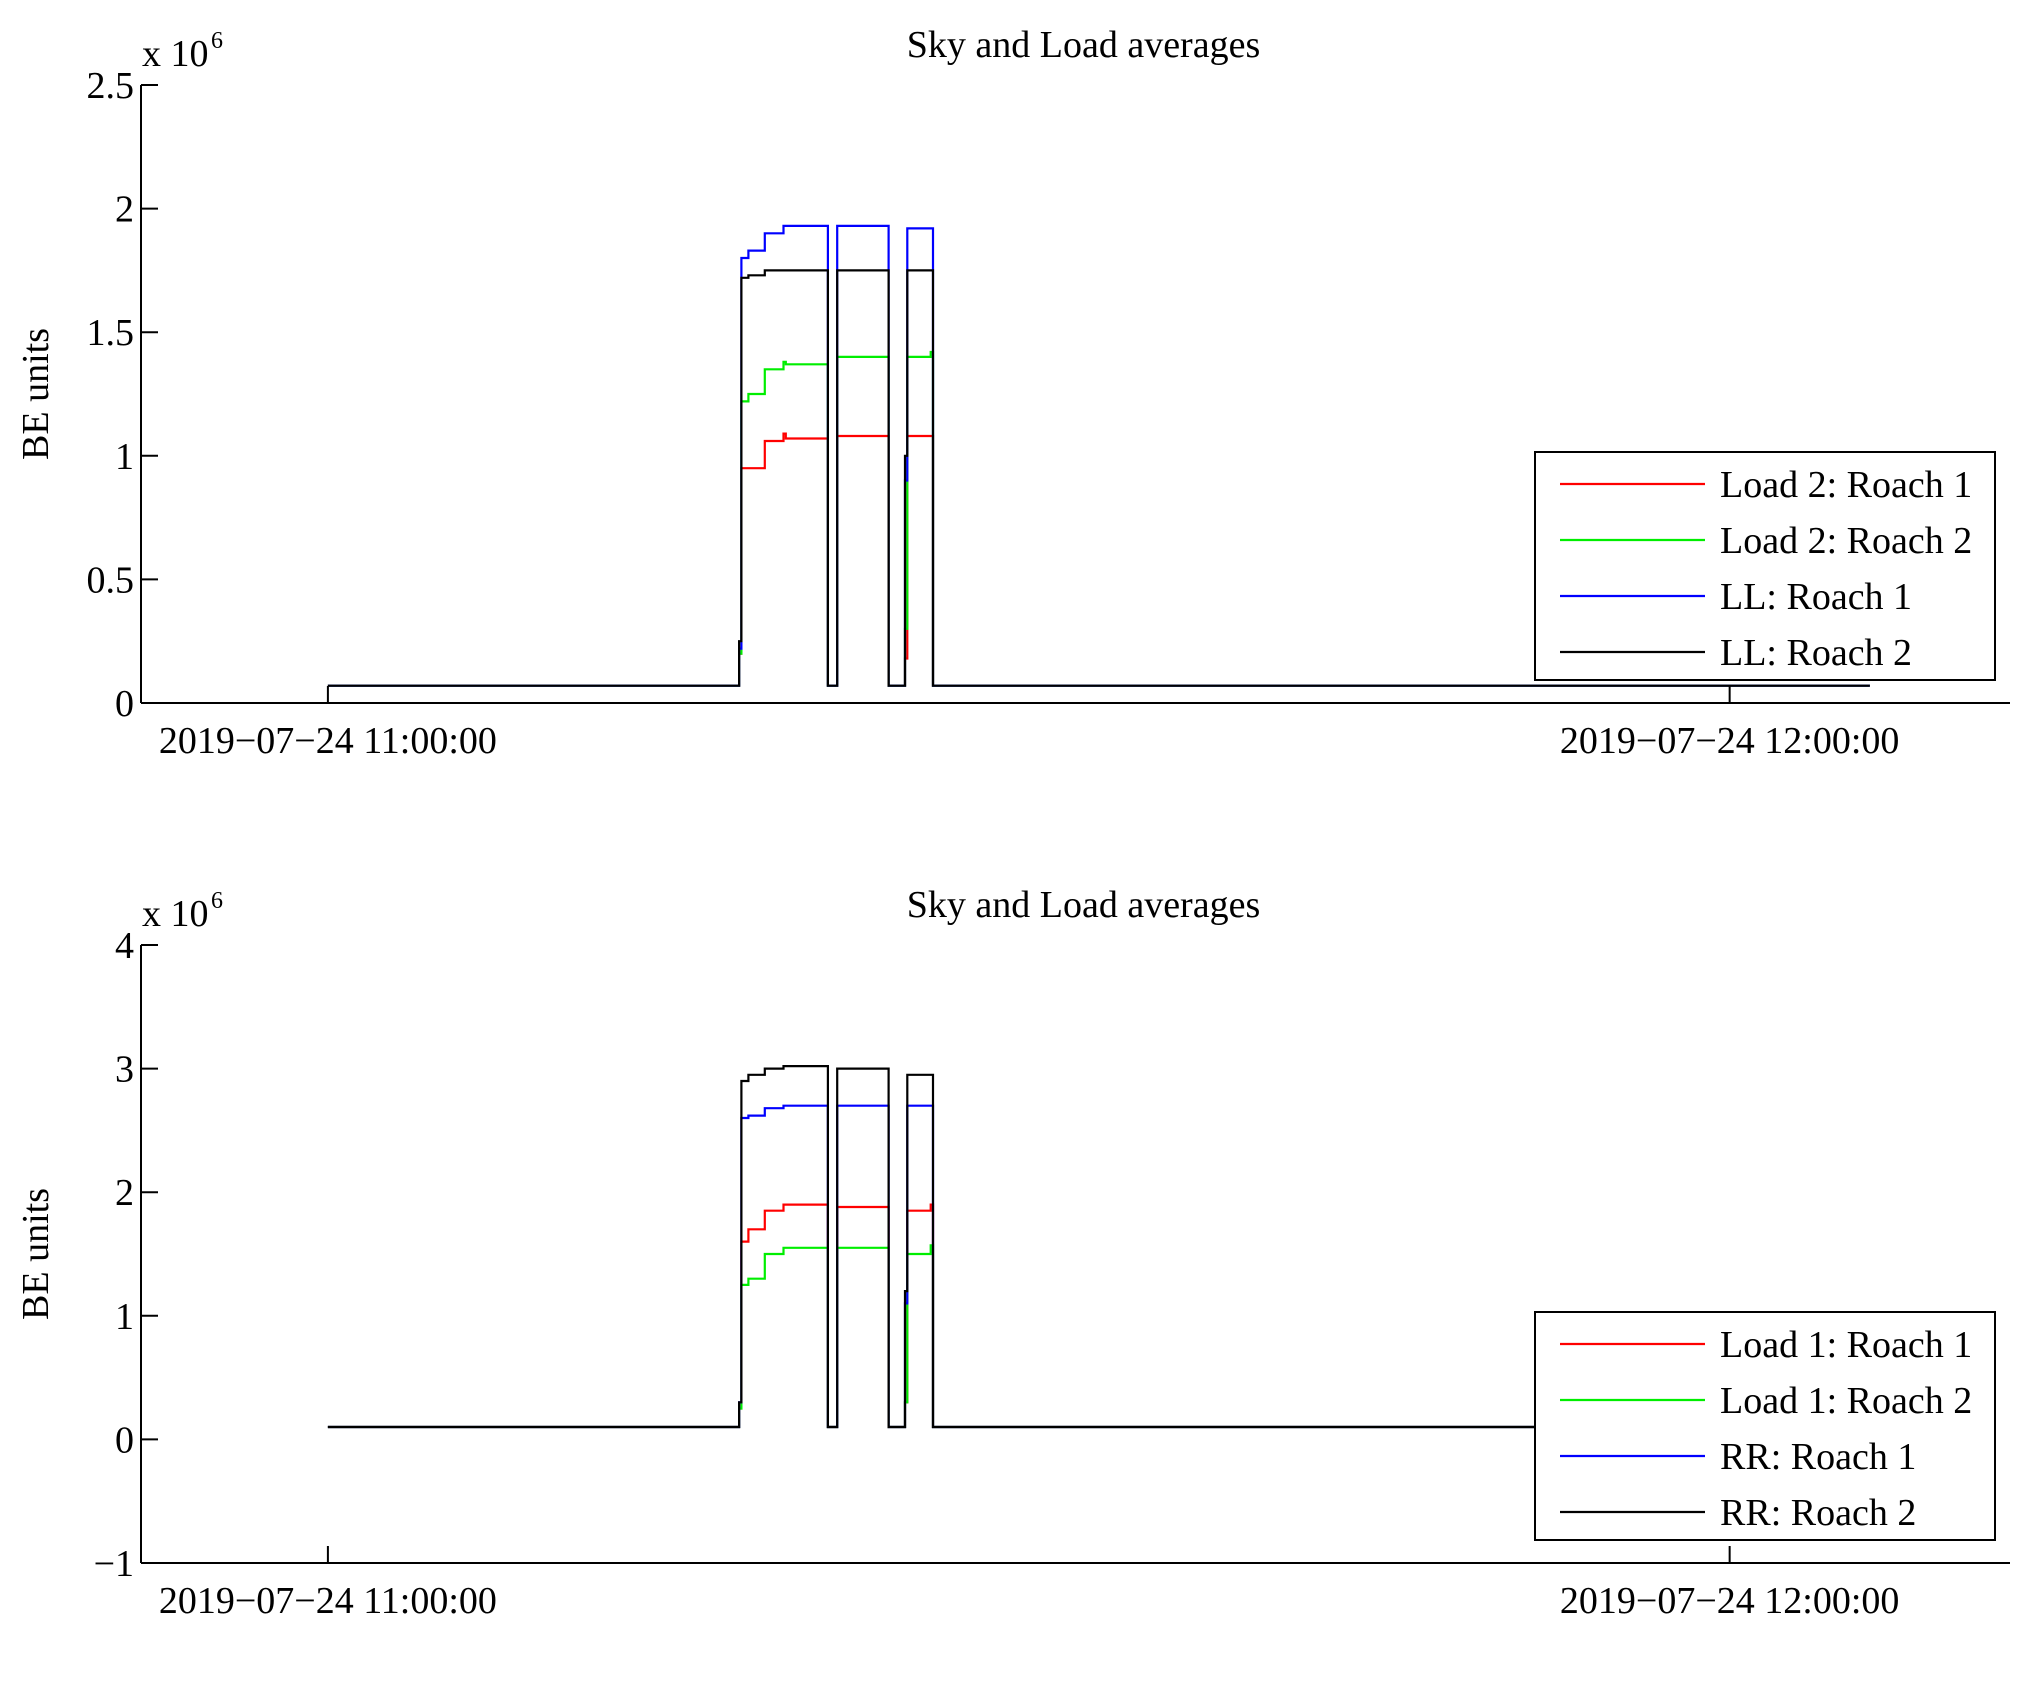  I want to click on legend-label: Load 1: Roach 2, so click(1846, 1401).